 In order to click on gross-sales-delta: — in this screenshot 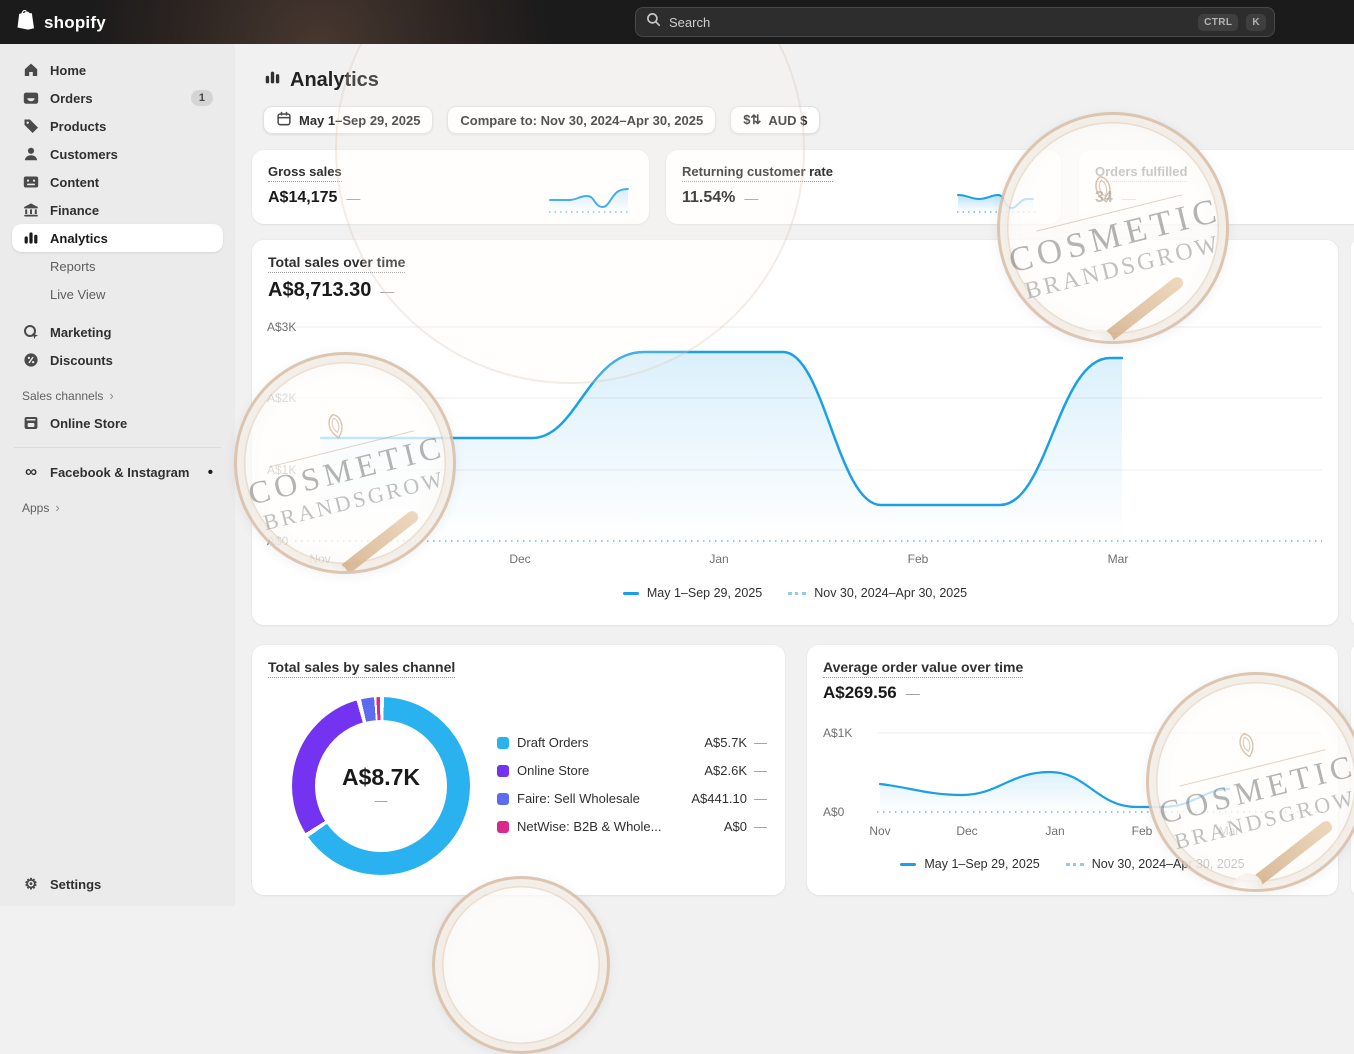, I will do `click(353, 198)`.